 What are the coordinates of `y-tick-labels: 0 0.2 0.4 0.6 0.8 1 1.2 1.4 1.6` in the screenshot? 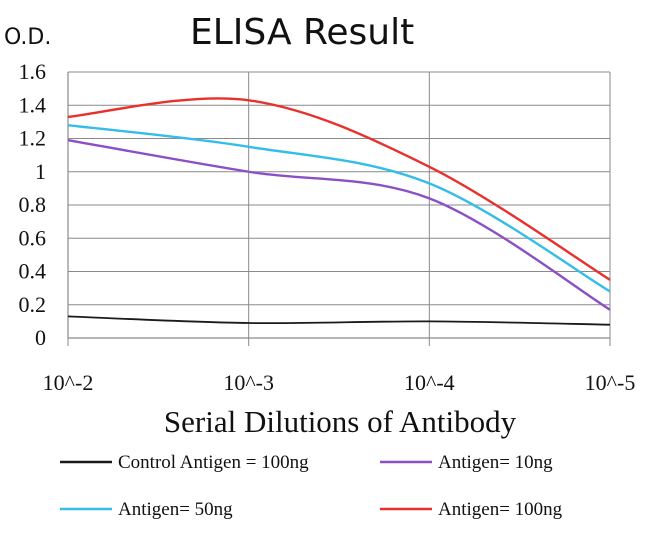 It's located at (33, 204).